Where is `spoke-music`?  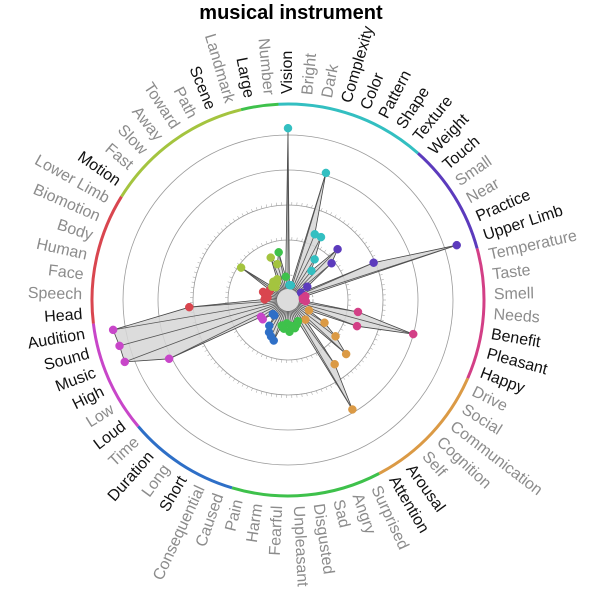
spoke-music is located at coordinates (201, 333).